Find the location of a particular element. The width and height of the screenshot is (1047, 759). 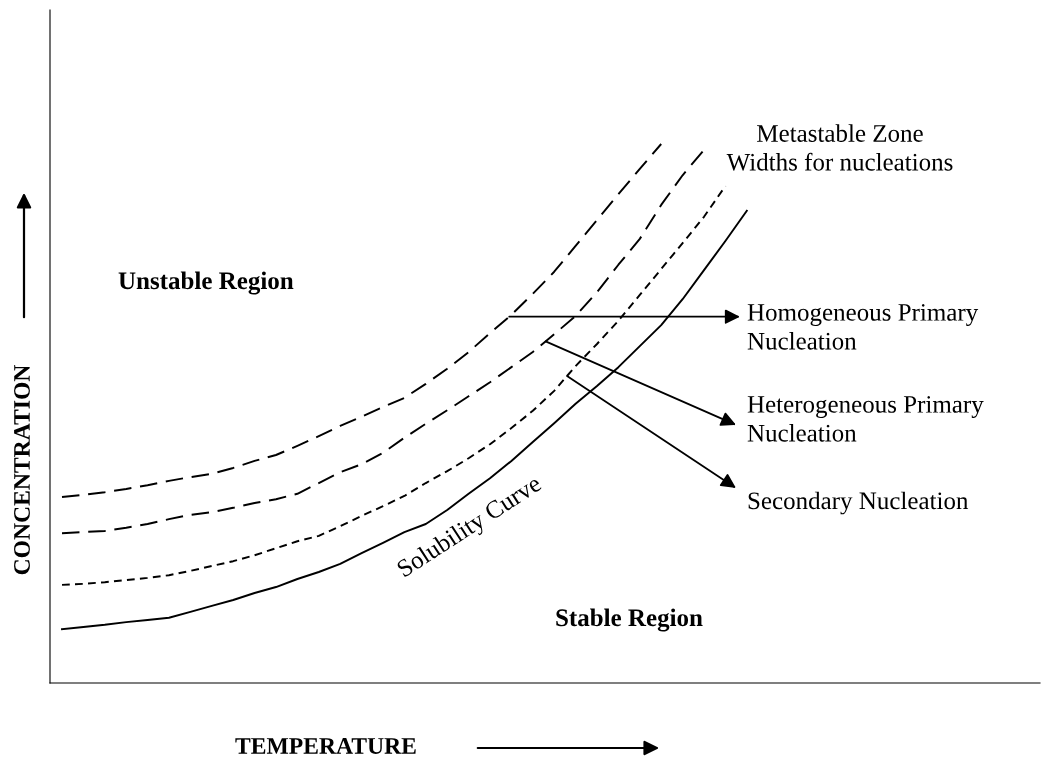

annotation: Metastable Zone Widths for nucleations is located at coordinates (839, 147).